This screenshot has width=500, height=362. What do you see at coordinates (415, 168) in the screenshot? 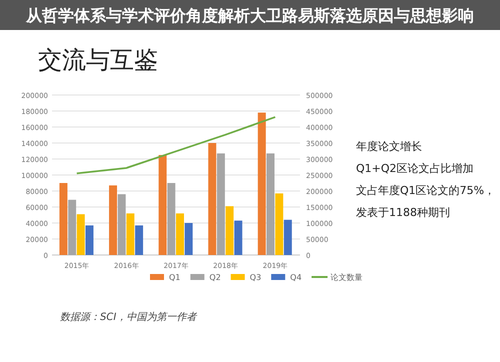
I see `text: Q1+Q2区论文占比增加` at bounding box center [415, 168].